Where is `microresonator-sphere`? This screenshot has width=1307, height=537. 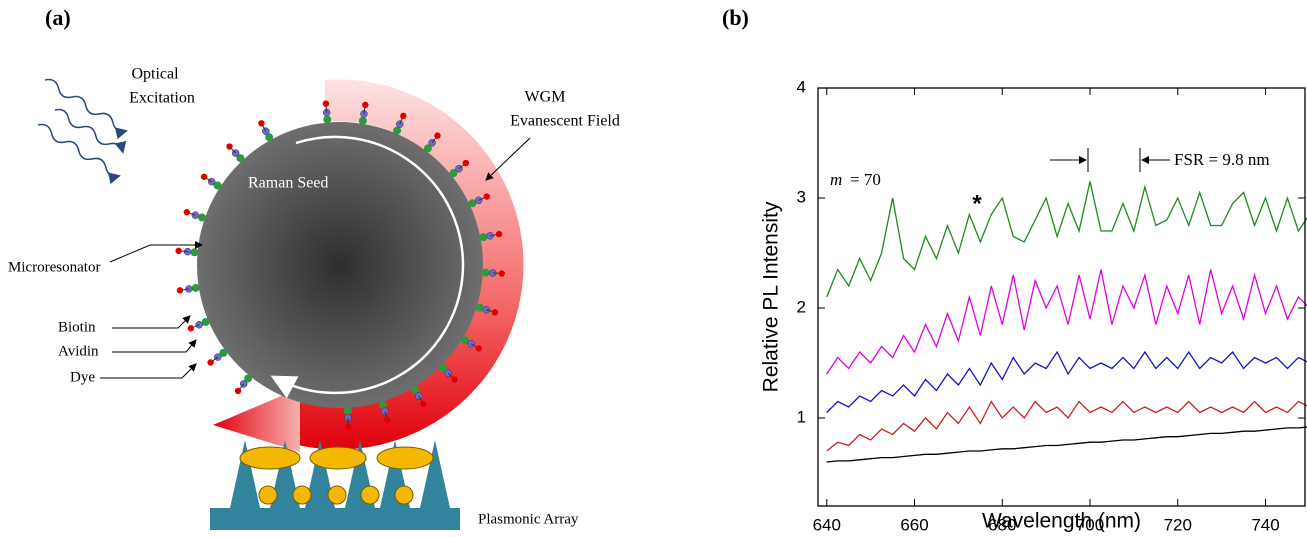 microresonator-sphere is located at coordinates (340, 265).